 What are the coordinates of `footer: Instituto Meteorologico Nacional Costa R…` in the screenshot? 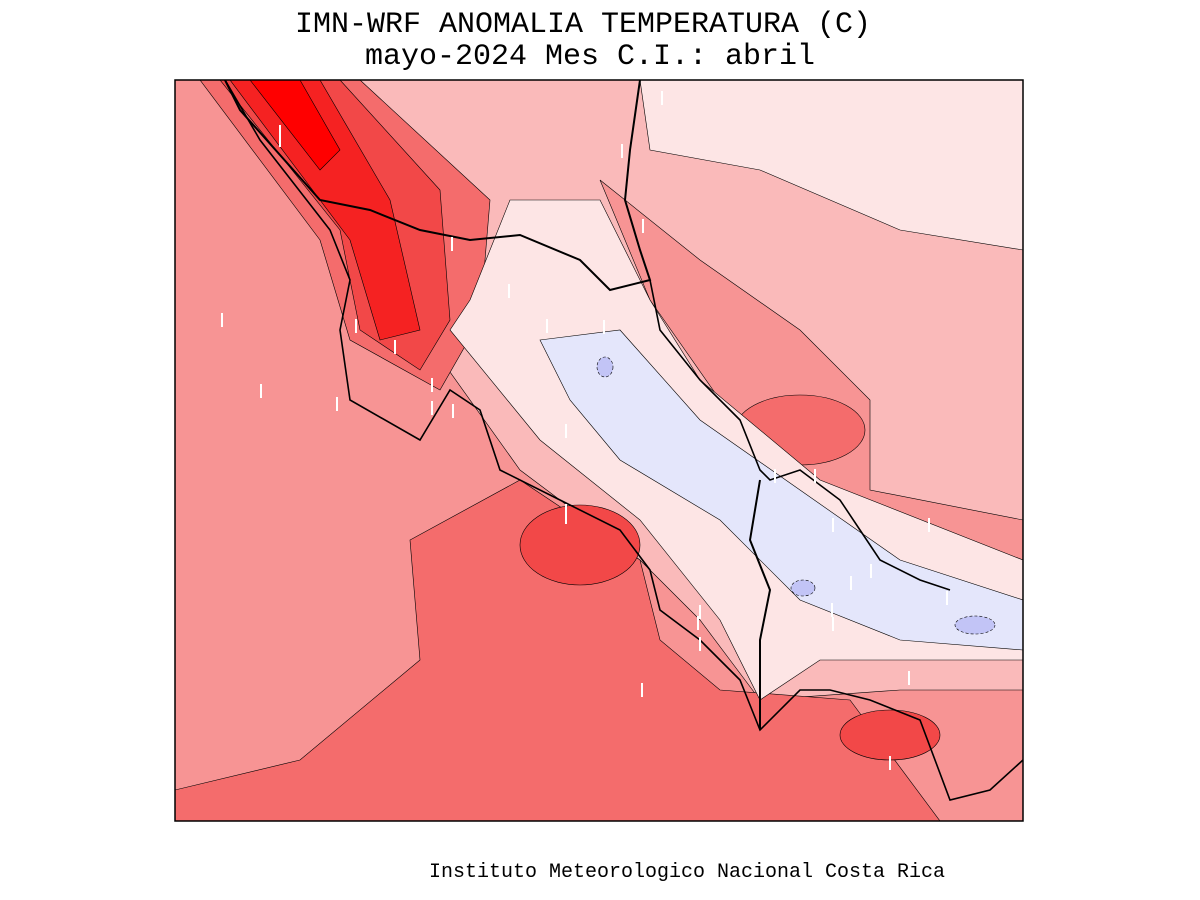 It's located at (687, 872).